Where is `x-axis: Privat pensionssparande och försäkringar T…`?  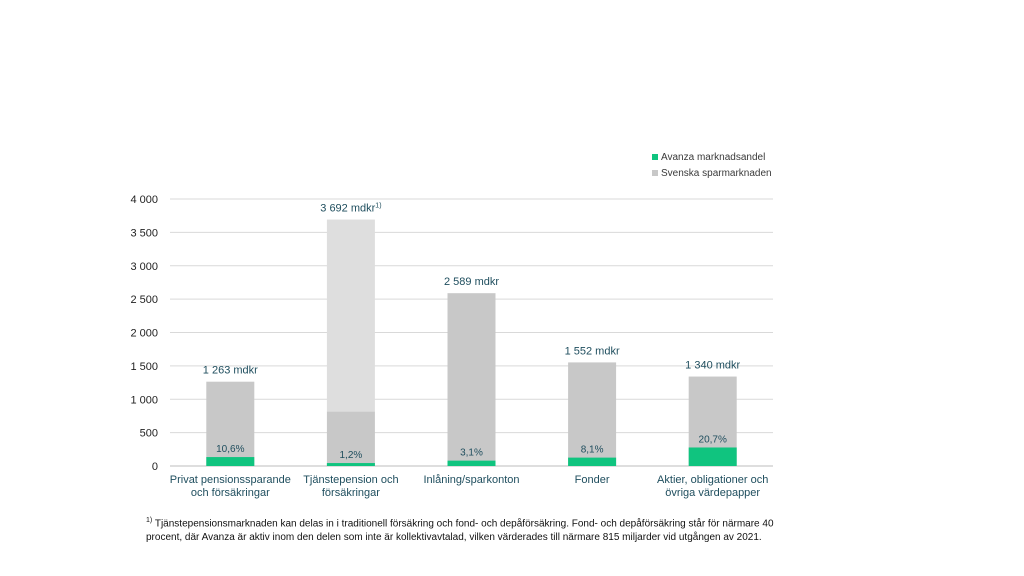
x-axis: Privat pensionssparande och försäkringar T… is located at coordinates (469, 486).